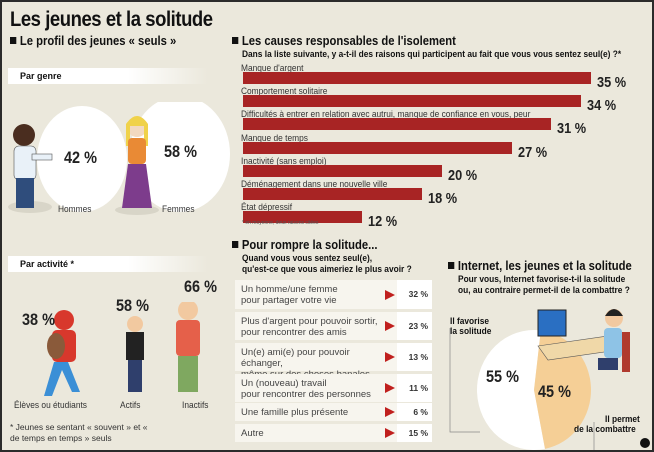 The width and height of the screenshot is (654, 452). I want to click on rompre-item-line-1: Autre, so click(252, 433).